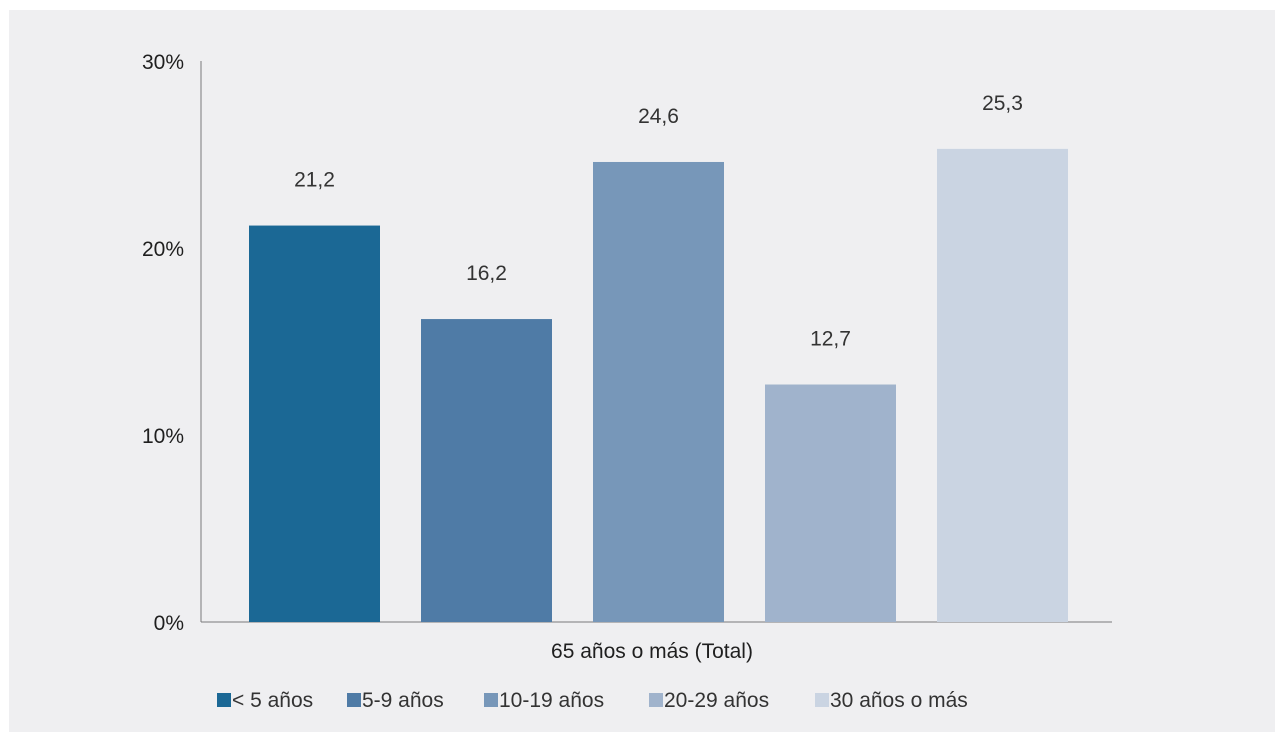  I want to click on y-tick-label: 0%, so click(169, 623).